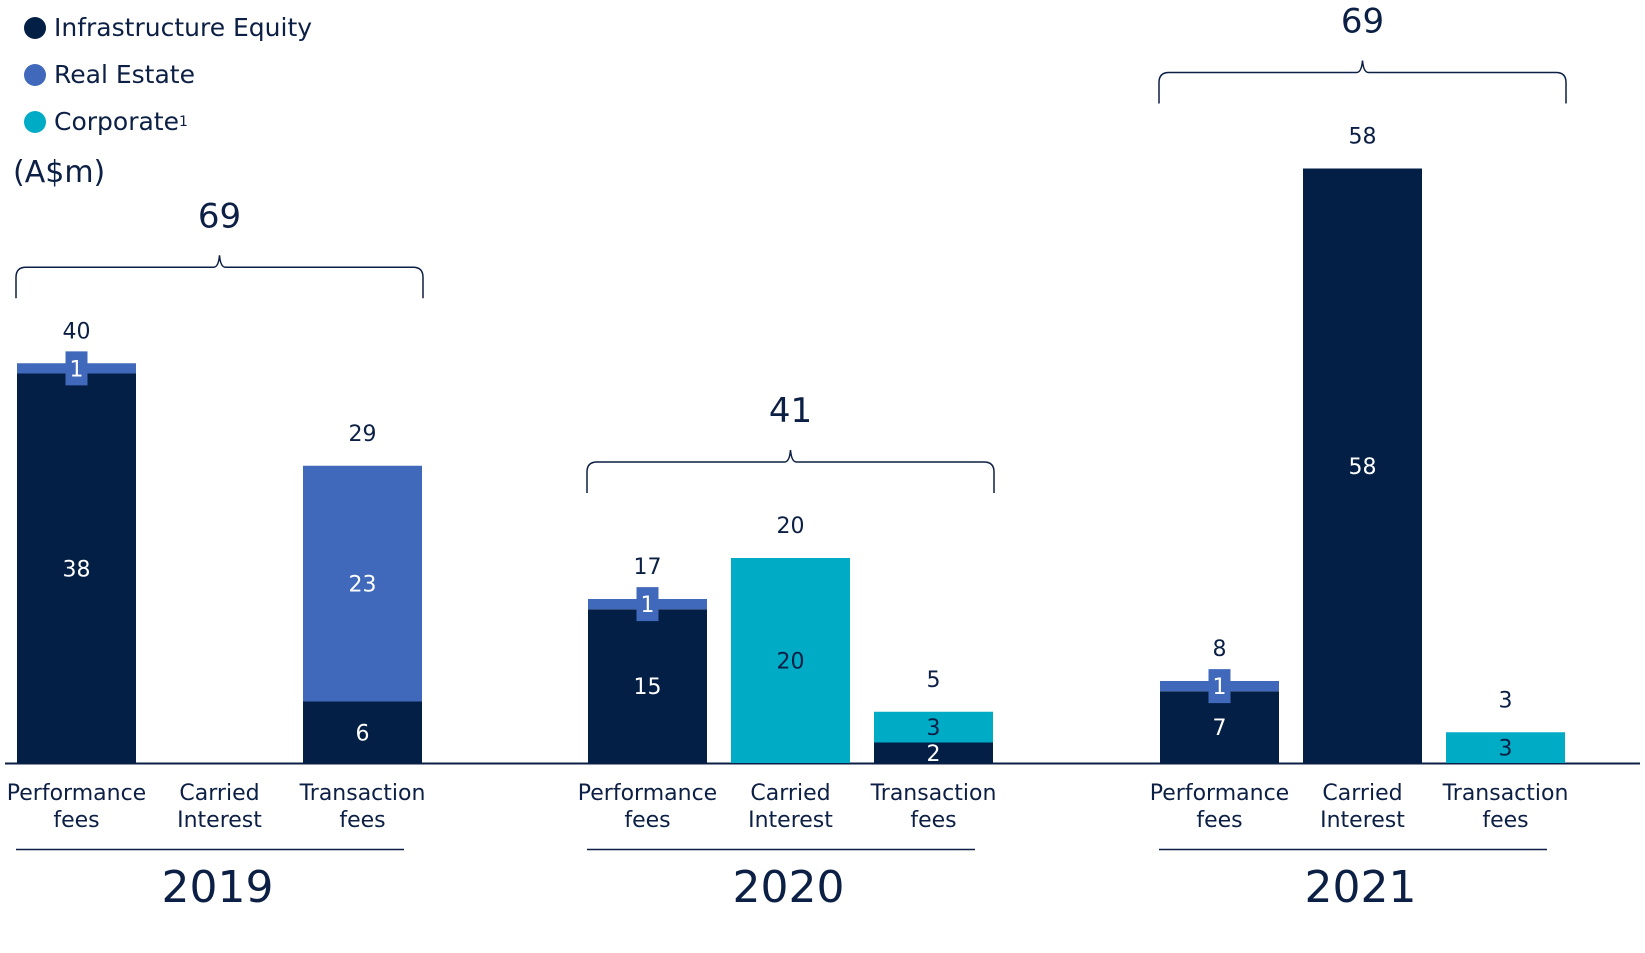  I want to click on segment-label: 38, so click(77, 569).